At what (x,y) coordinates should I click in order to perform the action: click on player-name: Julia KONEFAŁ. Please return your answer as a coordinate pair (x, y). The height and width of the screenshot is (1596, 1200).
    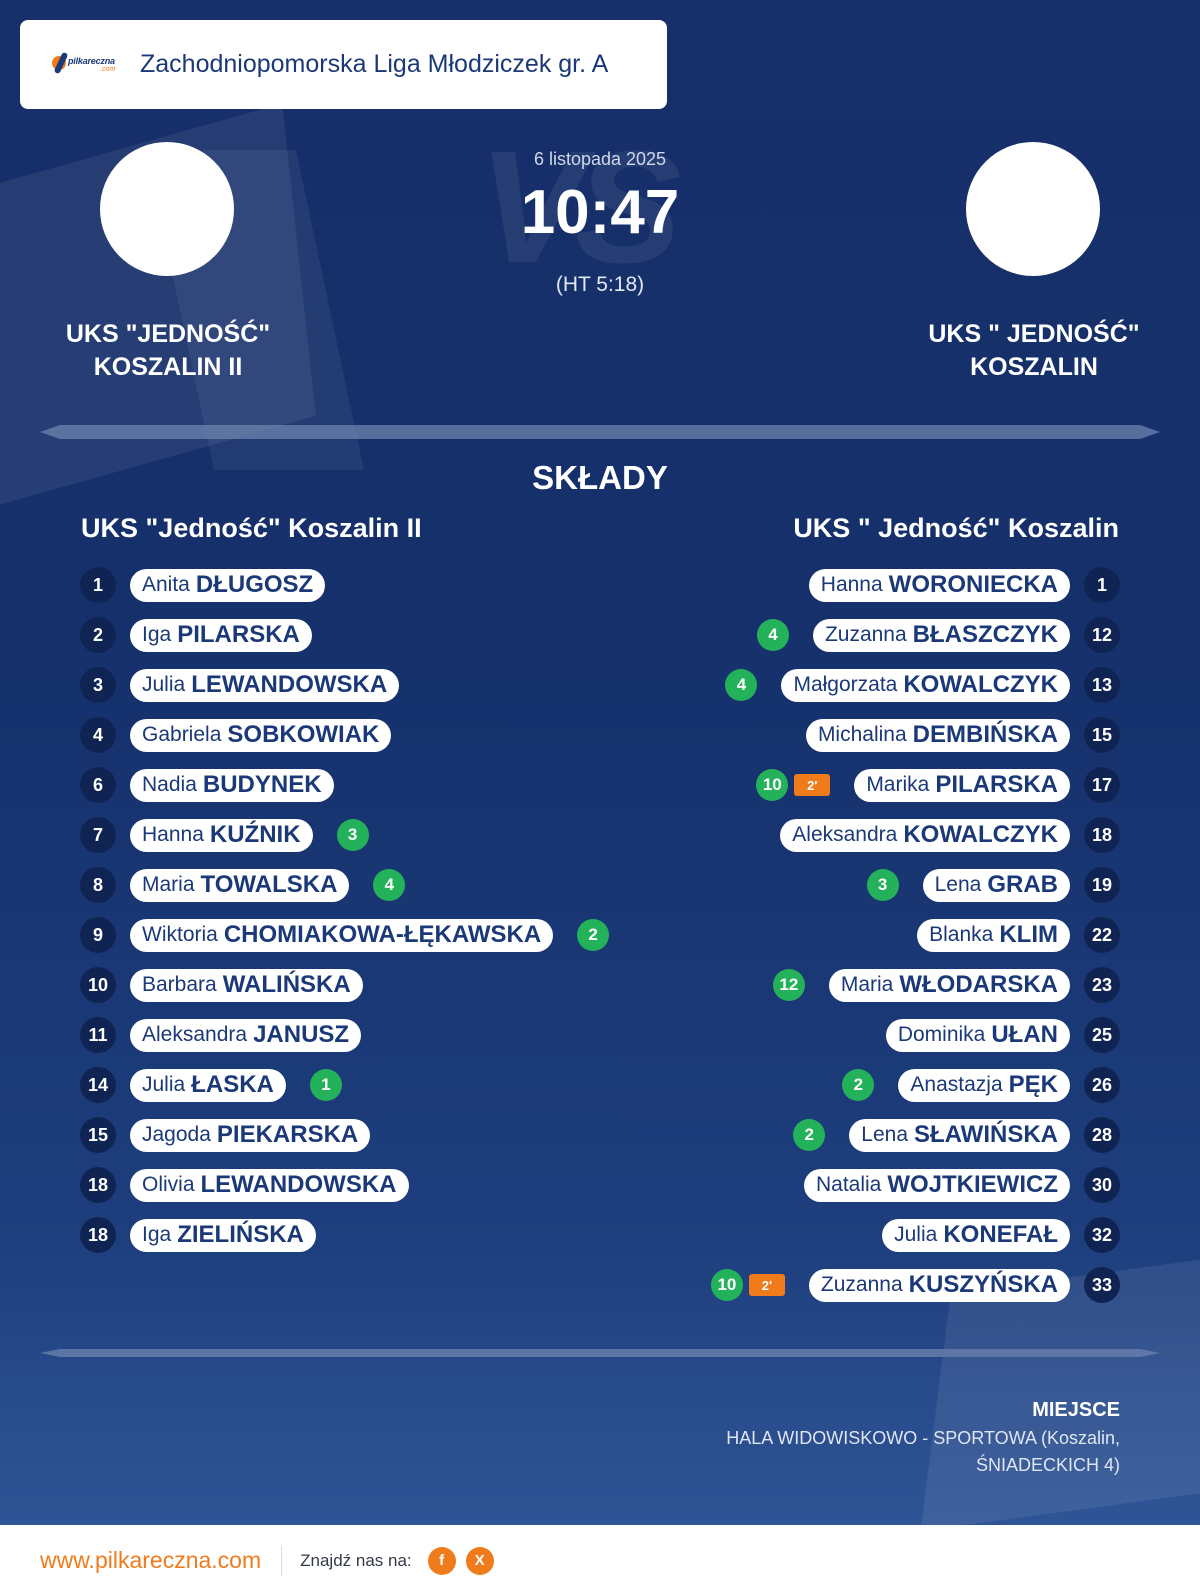
    Looking at the image, I should click on (976, 1235).